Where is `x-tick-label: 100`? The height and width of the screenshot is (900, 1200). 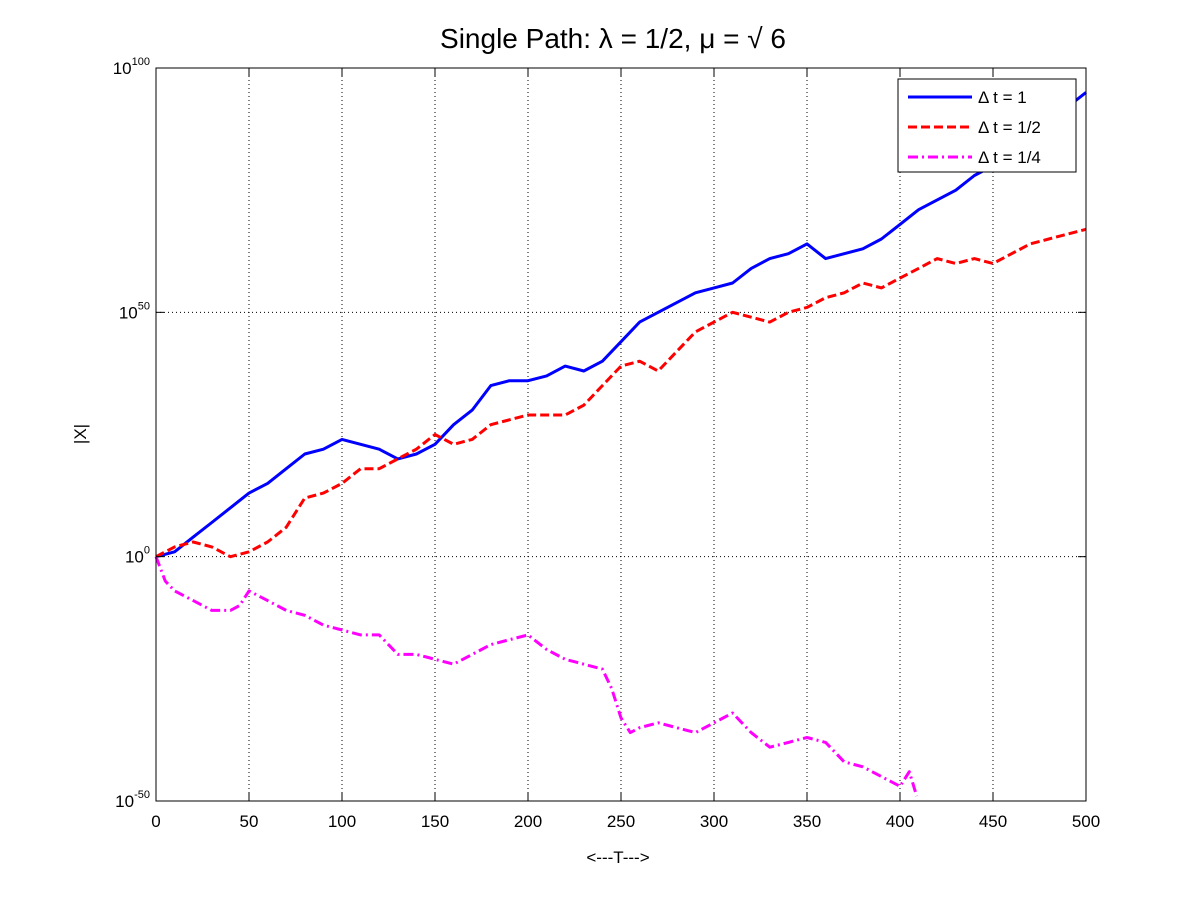
x-tick-label: 100 is located at coordinates (342, 821).